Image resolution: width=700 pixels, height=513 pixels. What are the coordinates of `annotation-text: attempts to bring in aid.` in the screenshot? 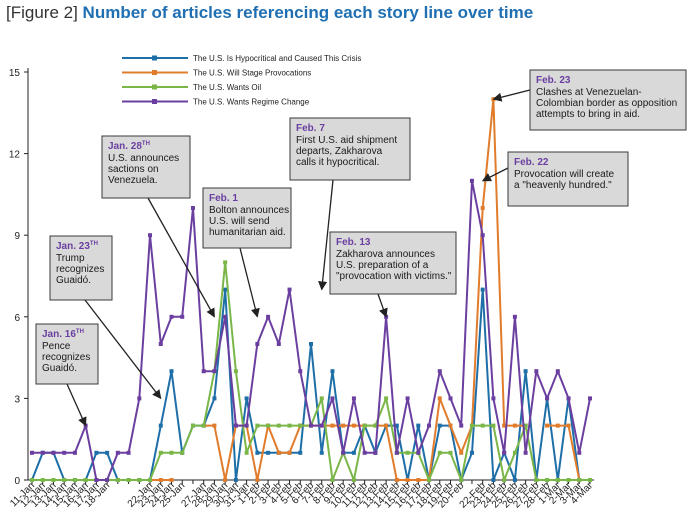 It's located at (588, 114).